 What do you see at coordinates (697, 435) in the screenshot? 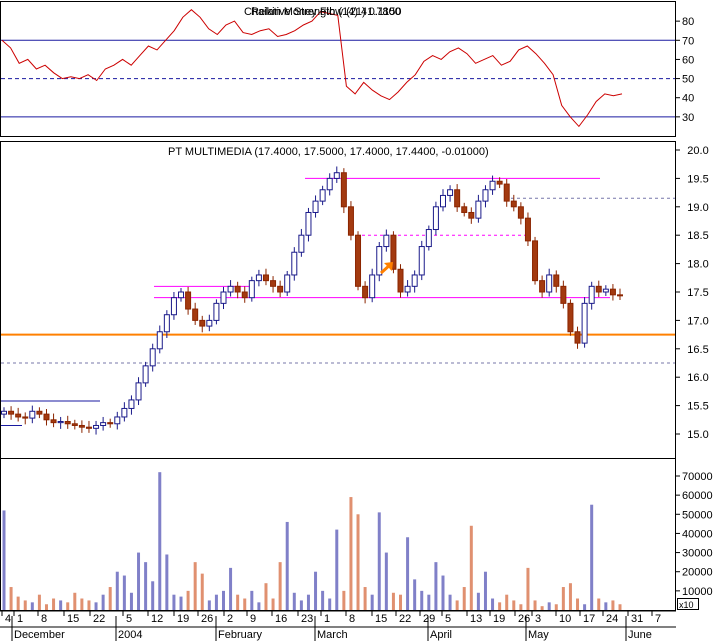
I see `price-tick-label-0: 15.0` at bounding box center [697, 435].